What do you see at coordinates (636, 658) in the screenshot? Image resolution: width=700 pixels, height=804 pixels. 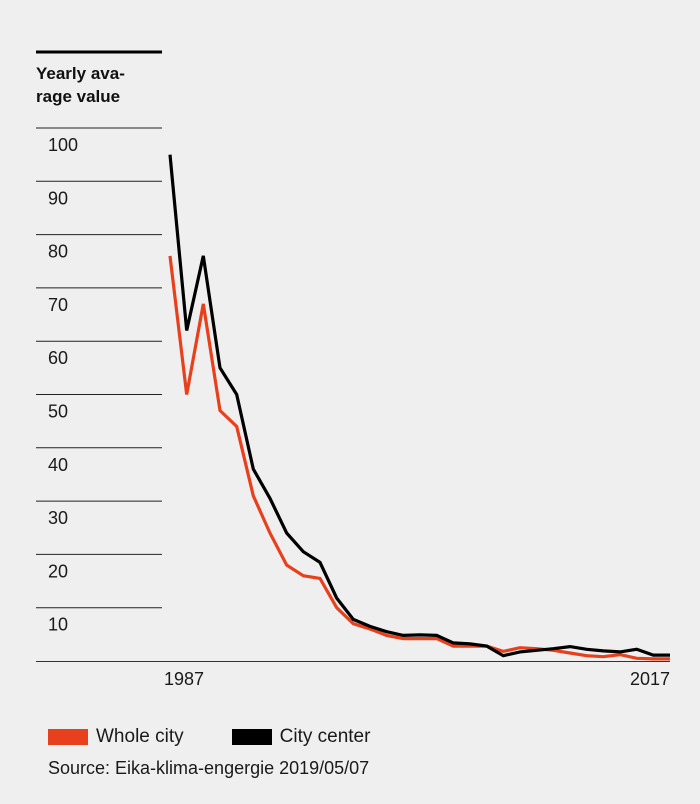 I see `point-whole-city-2015` at bounding box center [636, 658].